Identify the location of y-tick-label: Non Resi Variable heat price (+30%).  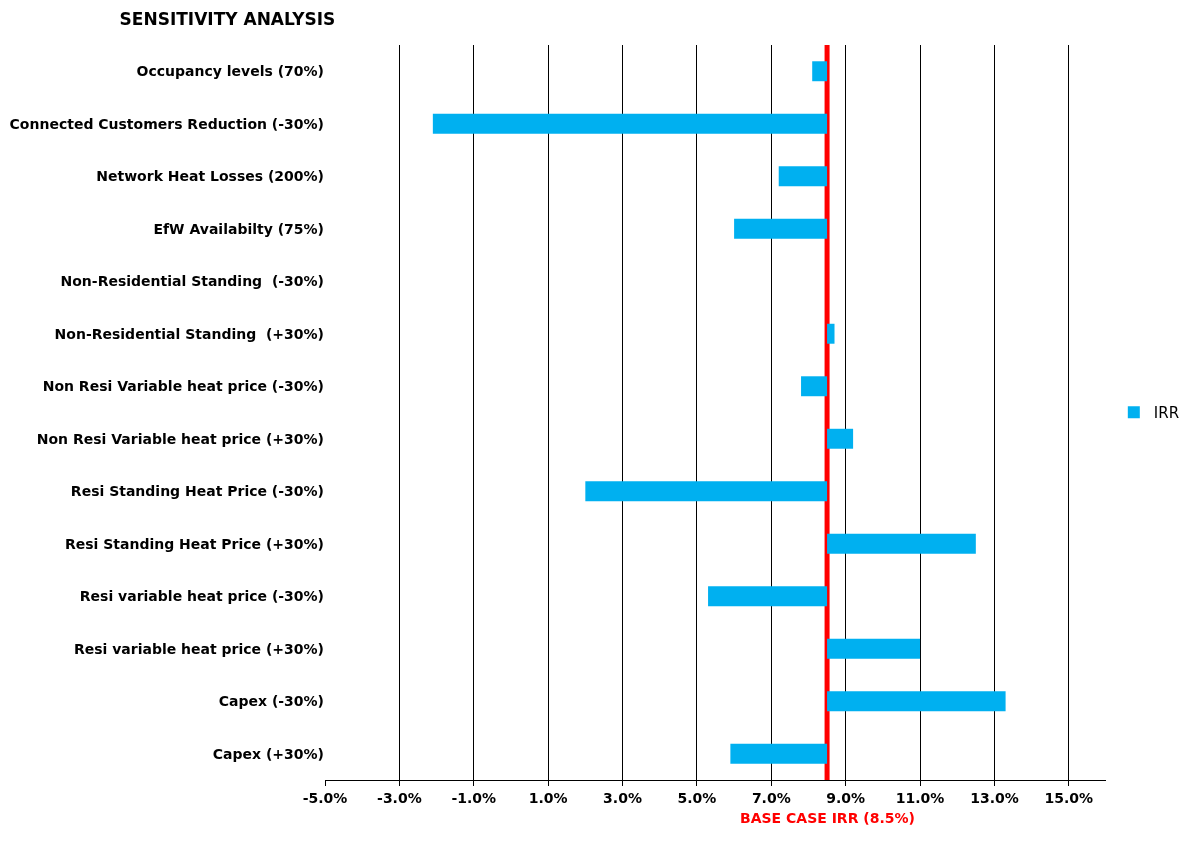
(180, 438).